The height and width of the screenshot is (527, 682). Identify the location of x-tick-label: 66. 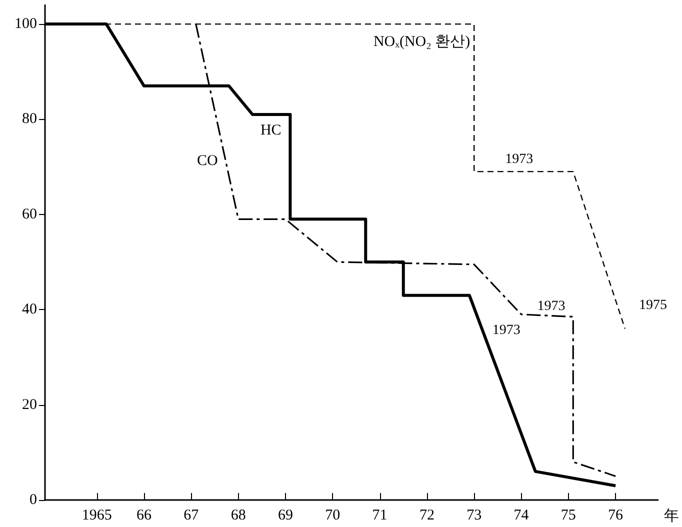
(144, 516).